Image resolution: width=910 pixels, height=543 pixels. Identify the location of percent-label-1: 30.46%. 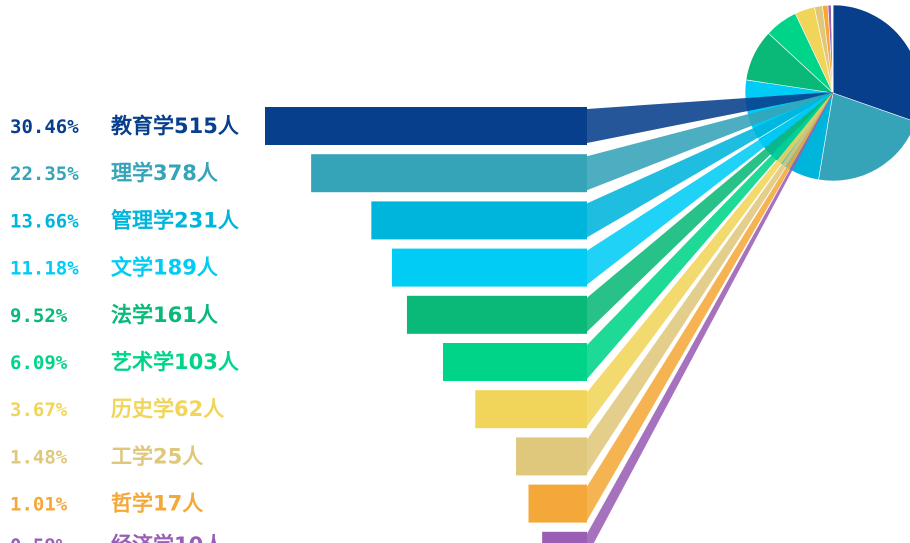
(44, 127).